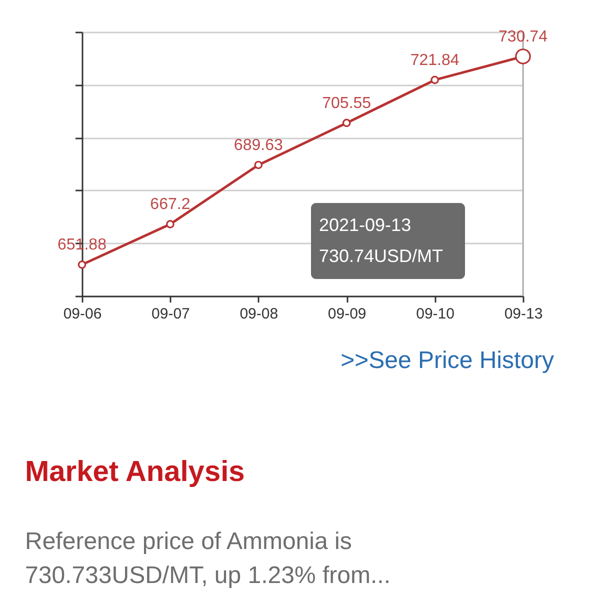 The width and height of the screenshot is (600, 600). Describe the element at coordinates (170, 205) in the screenshot. I see `data-label: 667.2` at that location.